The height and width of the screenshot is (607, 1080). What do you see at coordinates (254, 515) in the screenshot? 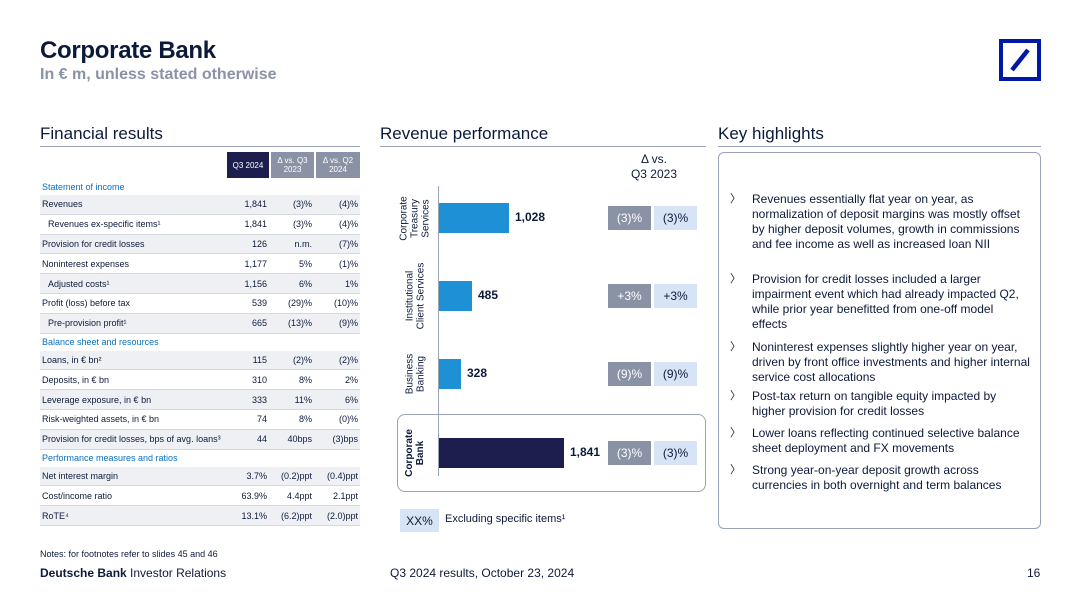
I see `row-value: 13.1%` at bounding box center [254, 515].